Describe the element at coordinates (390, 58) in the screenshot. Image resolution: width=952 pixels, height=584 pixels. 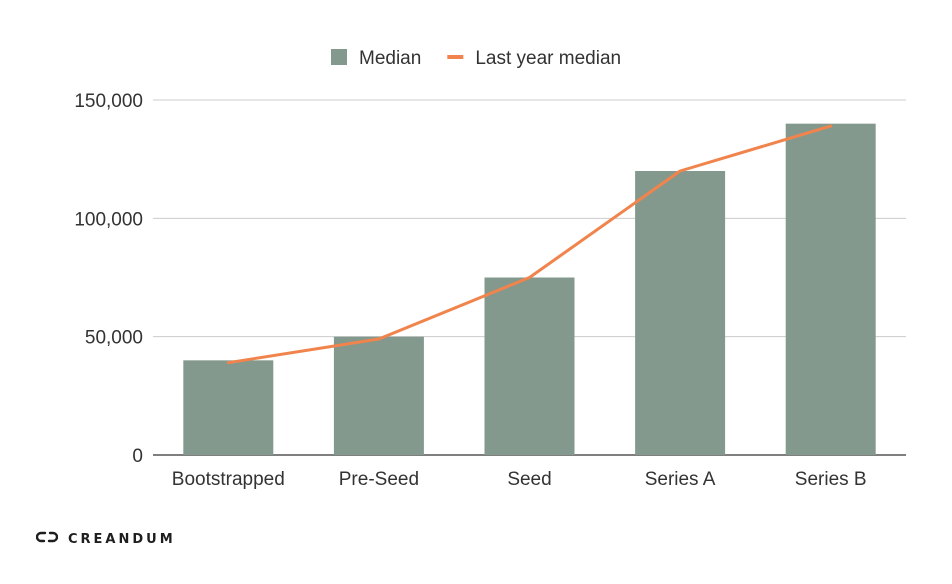
I see `legend-label: Median` at that location.